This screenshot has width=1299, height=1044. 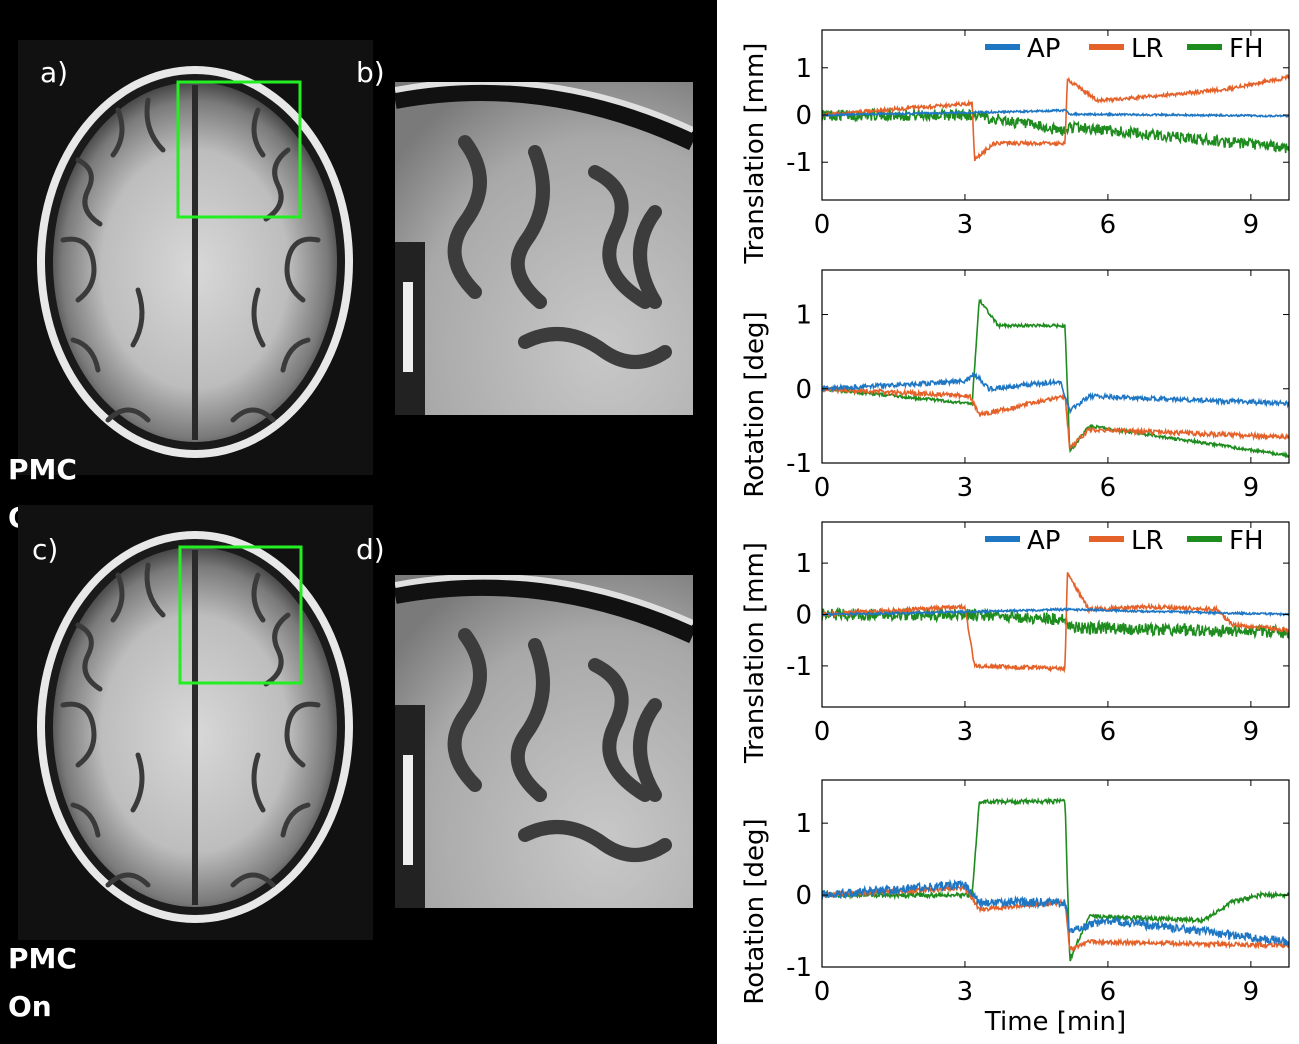 What do you see at coordinates (195, 257) in the screenshot?
I see `axial-slice-pmc-off` at bounding box center [195, 257].